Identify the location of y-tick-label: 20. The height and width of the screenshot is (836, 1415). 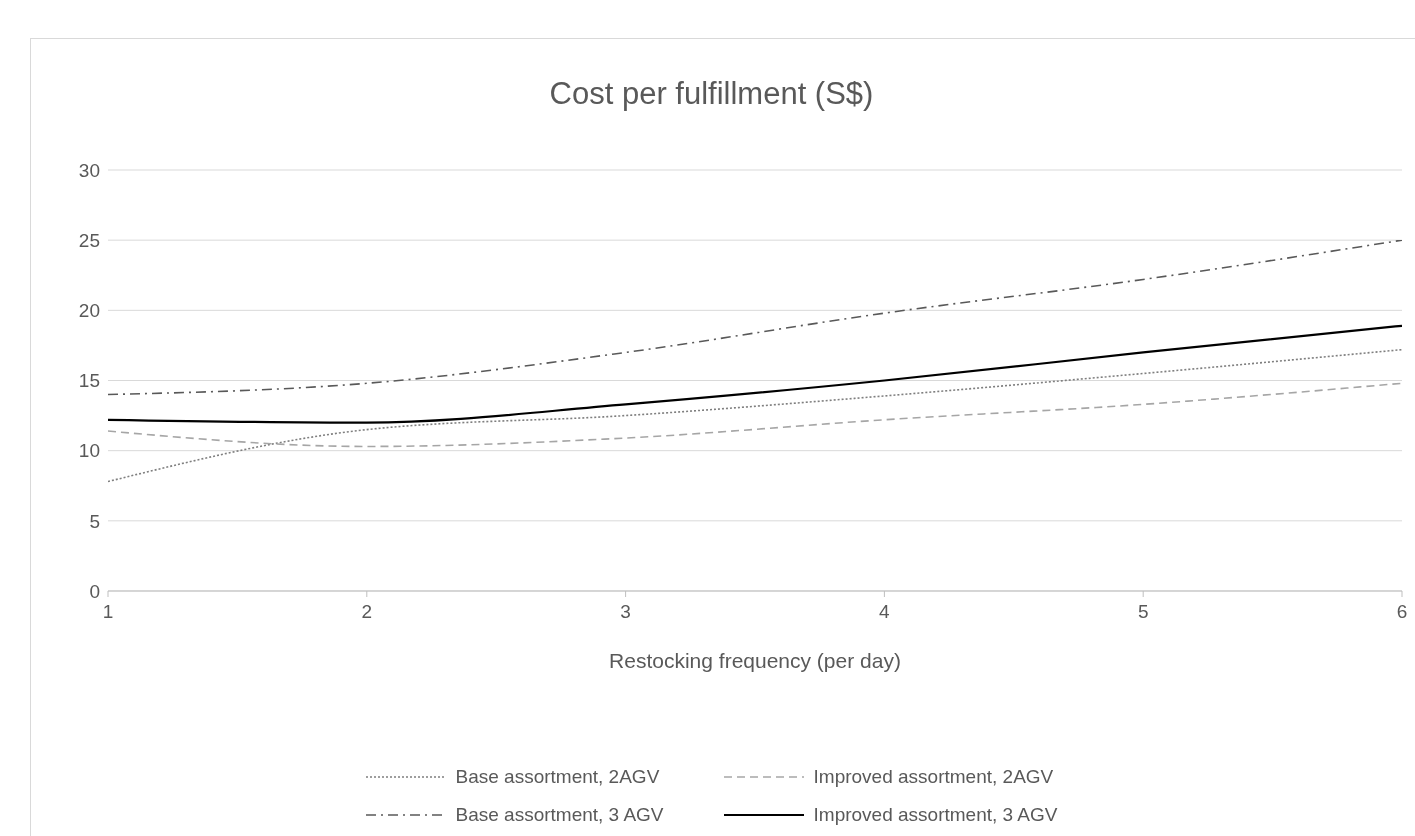
(89, 311).